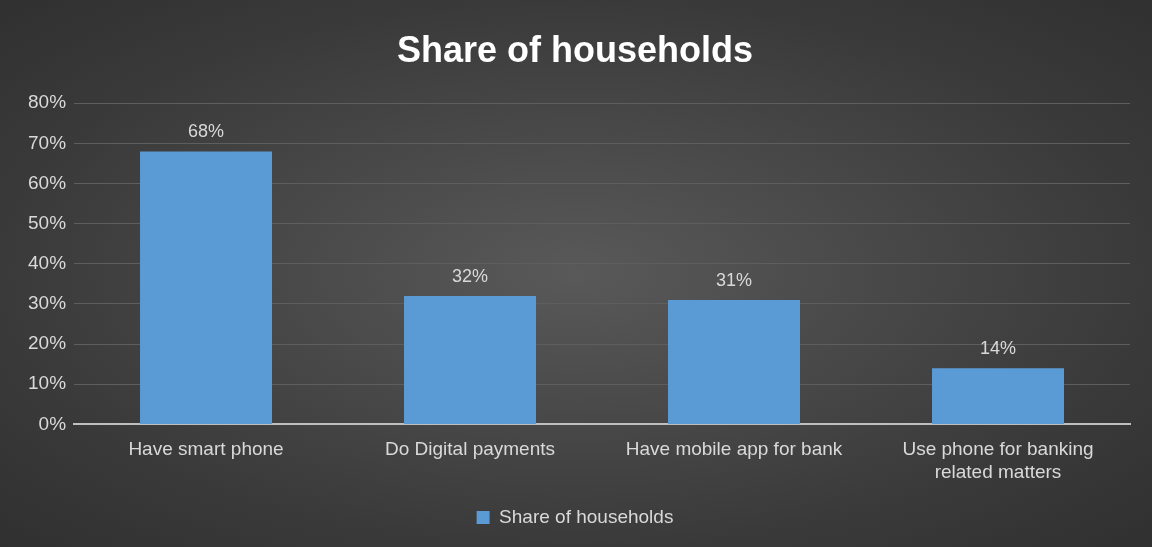 This screenshot has height=547, width=1152. I want to click on data-label: 14%, so click(998, 348).